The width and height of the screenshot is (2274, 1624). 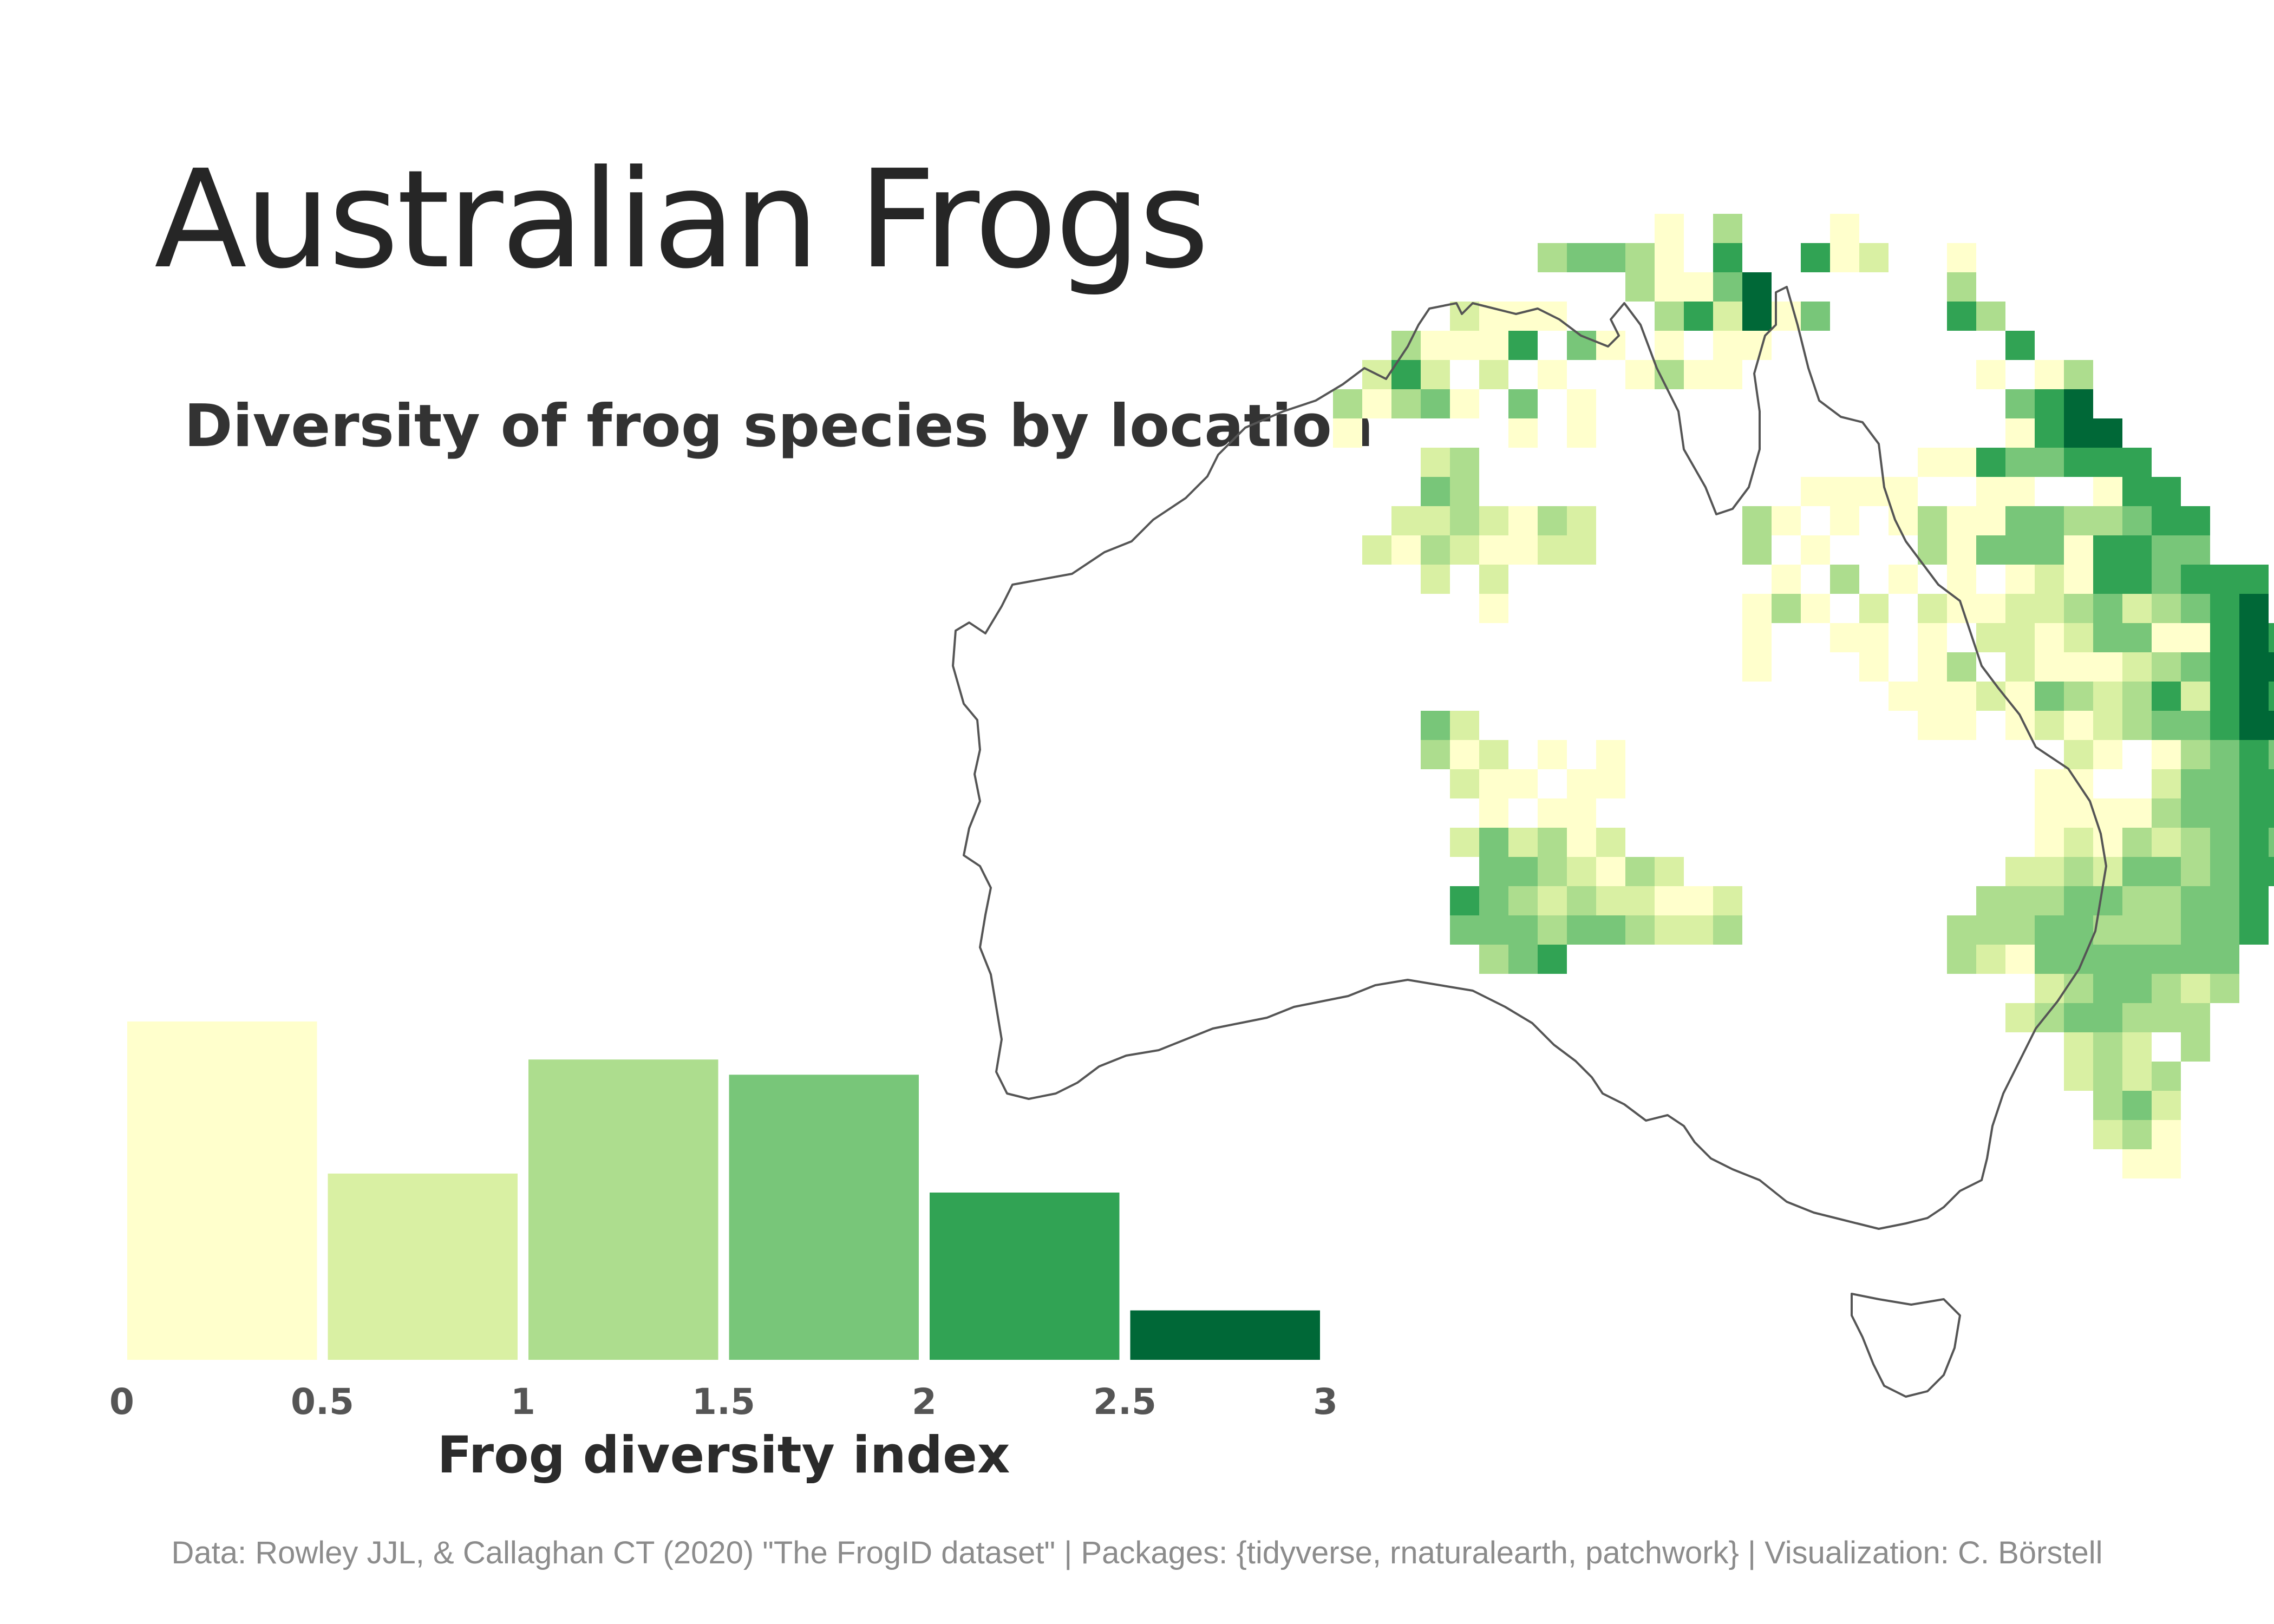 What do you see at coordinates (779, 426) in the screenshot?
I see `chart-subtitle: Diversity of frog species by location` at bounding box center [779, 426].